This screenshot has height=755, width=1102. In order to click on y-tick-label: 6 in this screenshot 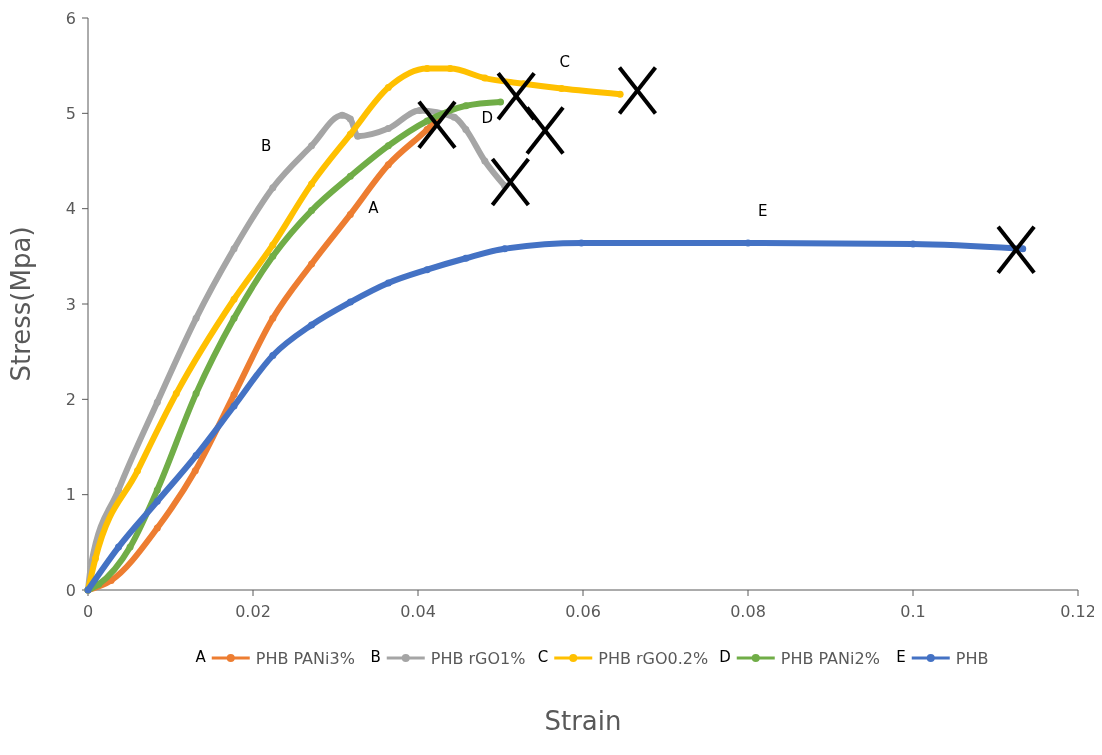, I will do `click(70, 18)`.